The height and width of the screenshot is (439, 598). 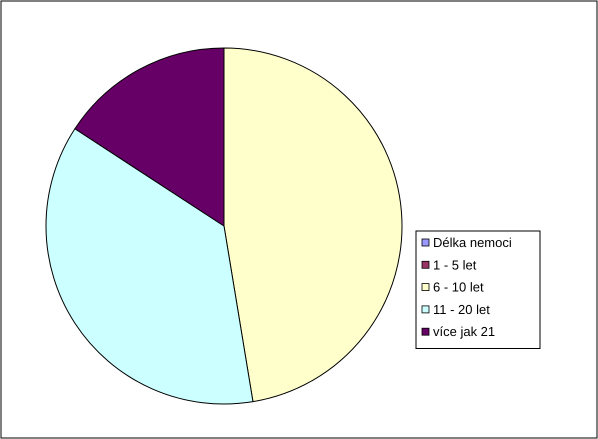 What do you see at coordinates (455, 264) in the screenshot?
I see `legend-label: 1 - 5 let` at bounding box center [455, 264].